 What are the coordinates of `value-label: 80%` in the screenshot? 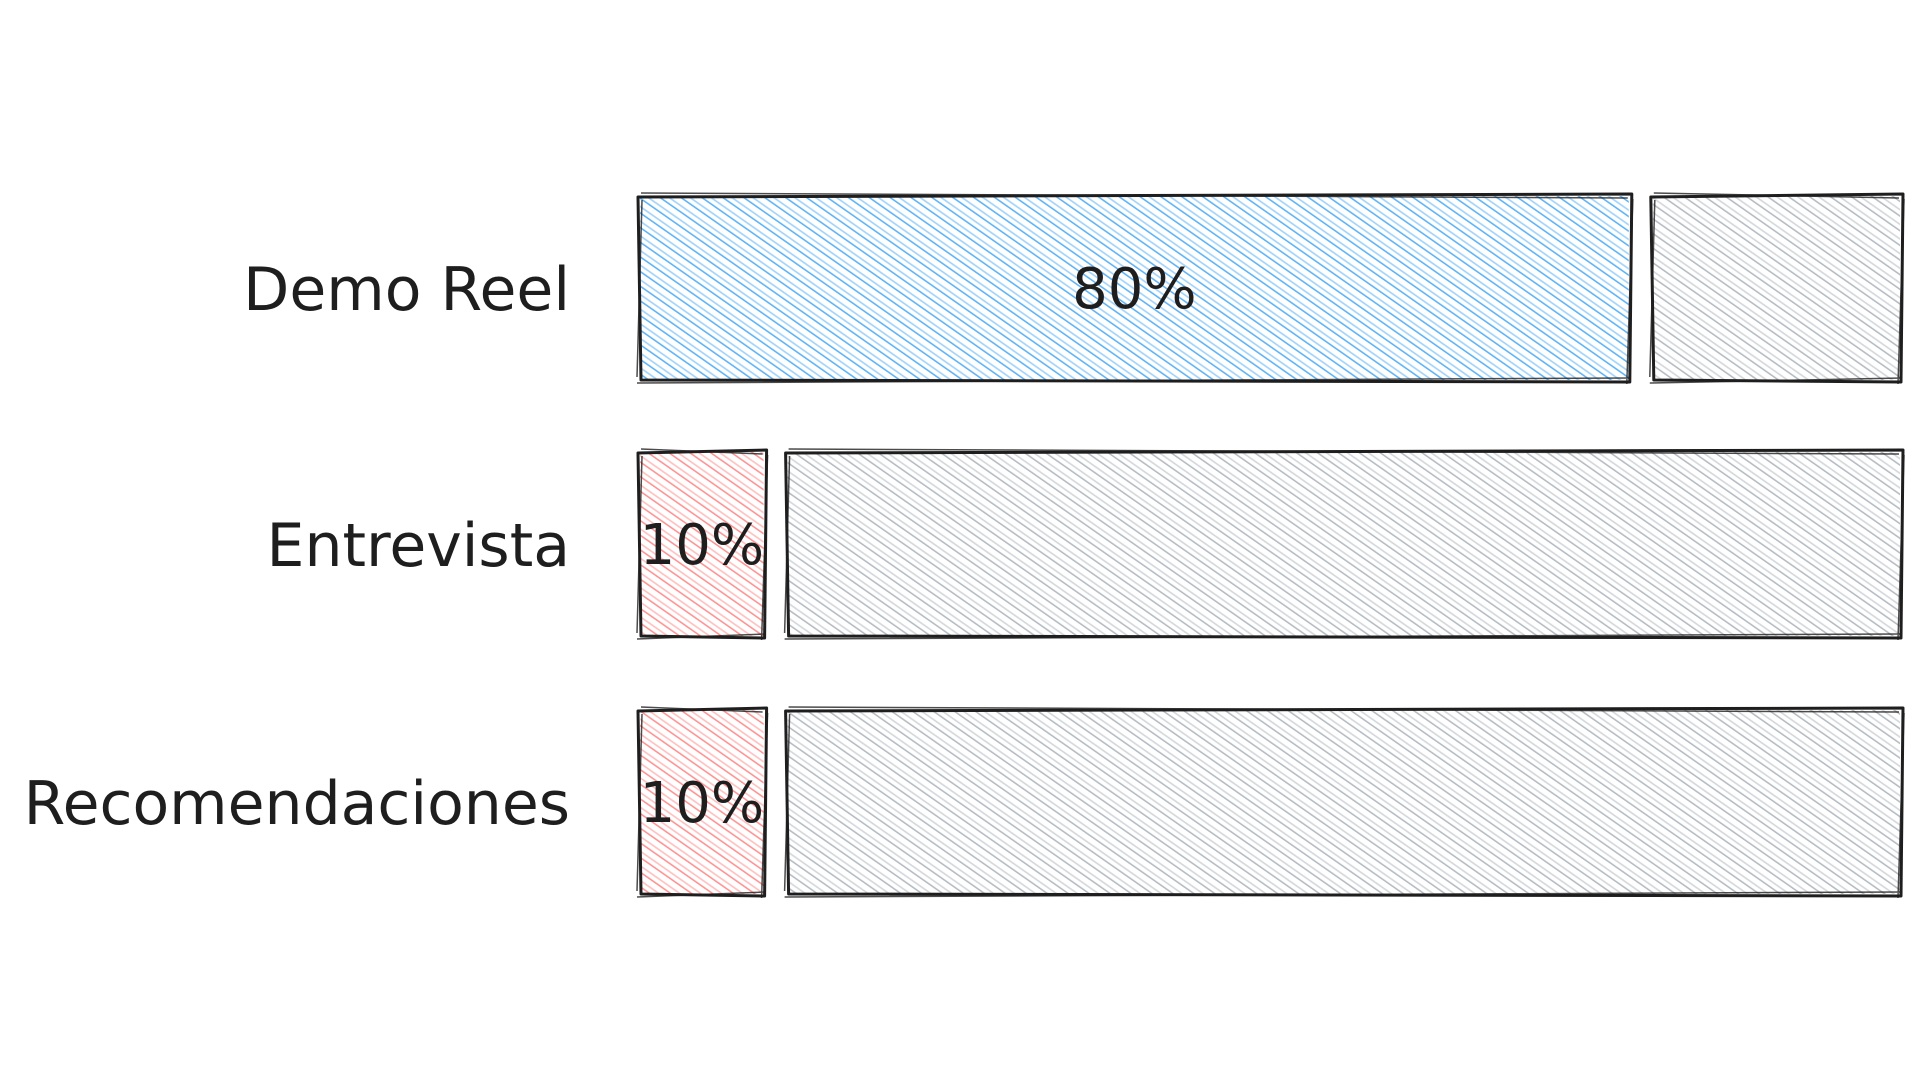 It's located at (1134, 289).